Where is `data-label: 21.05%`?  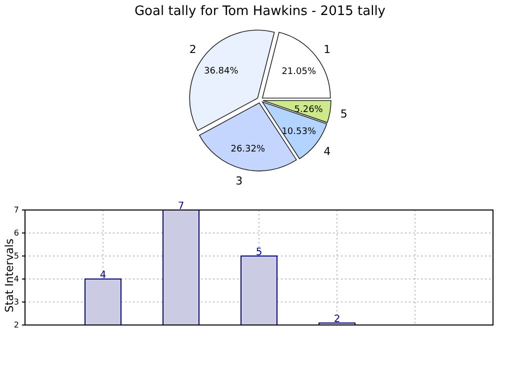
data-label: 21.05% is located at coordinates (299, 71).